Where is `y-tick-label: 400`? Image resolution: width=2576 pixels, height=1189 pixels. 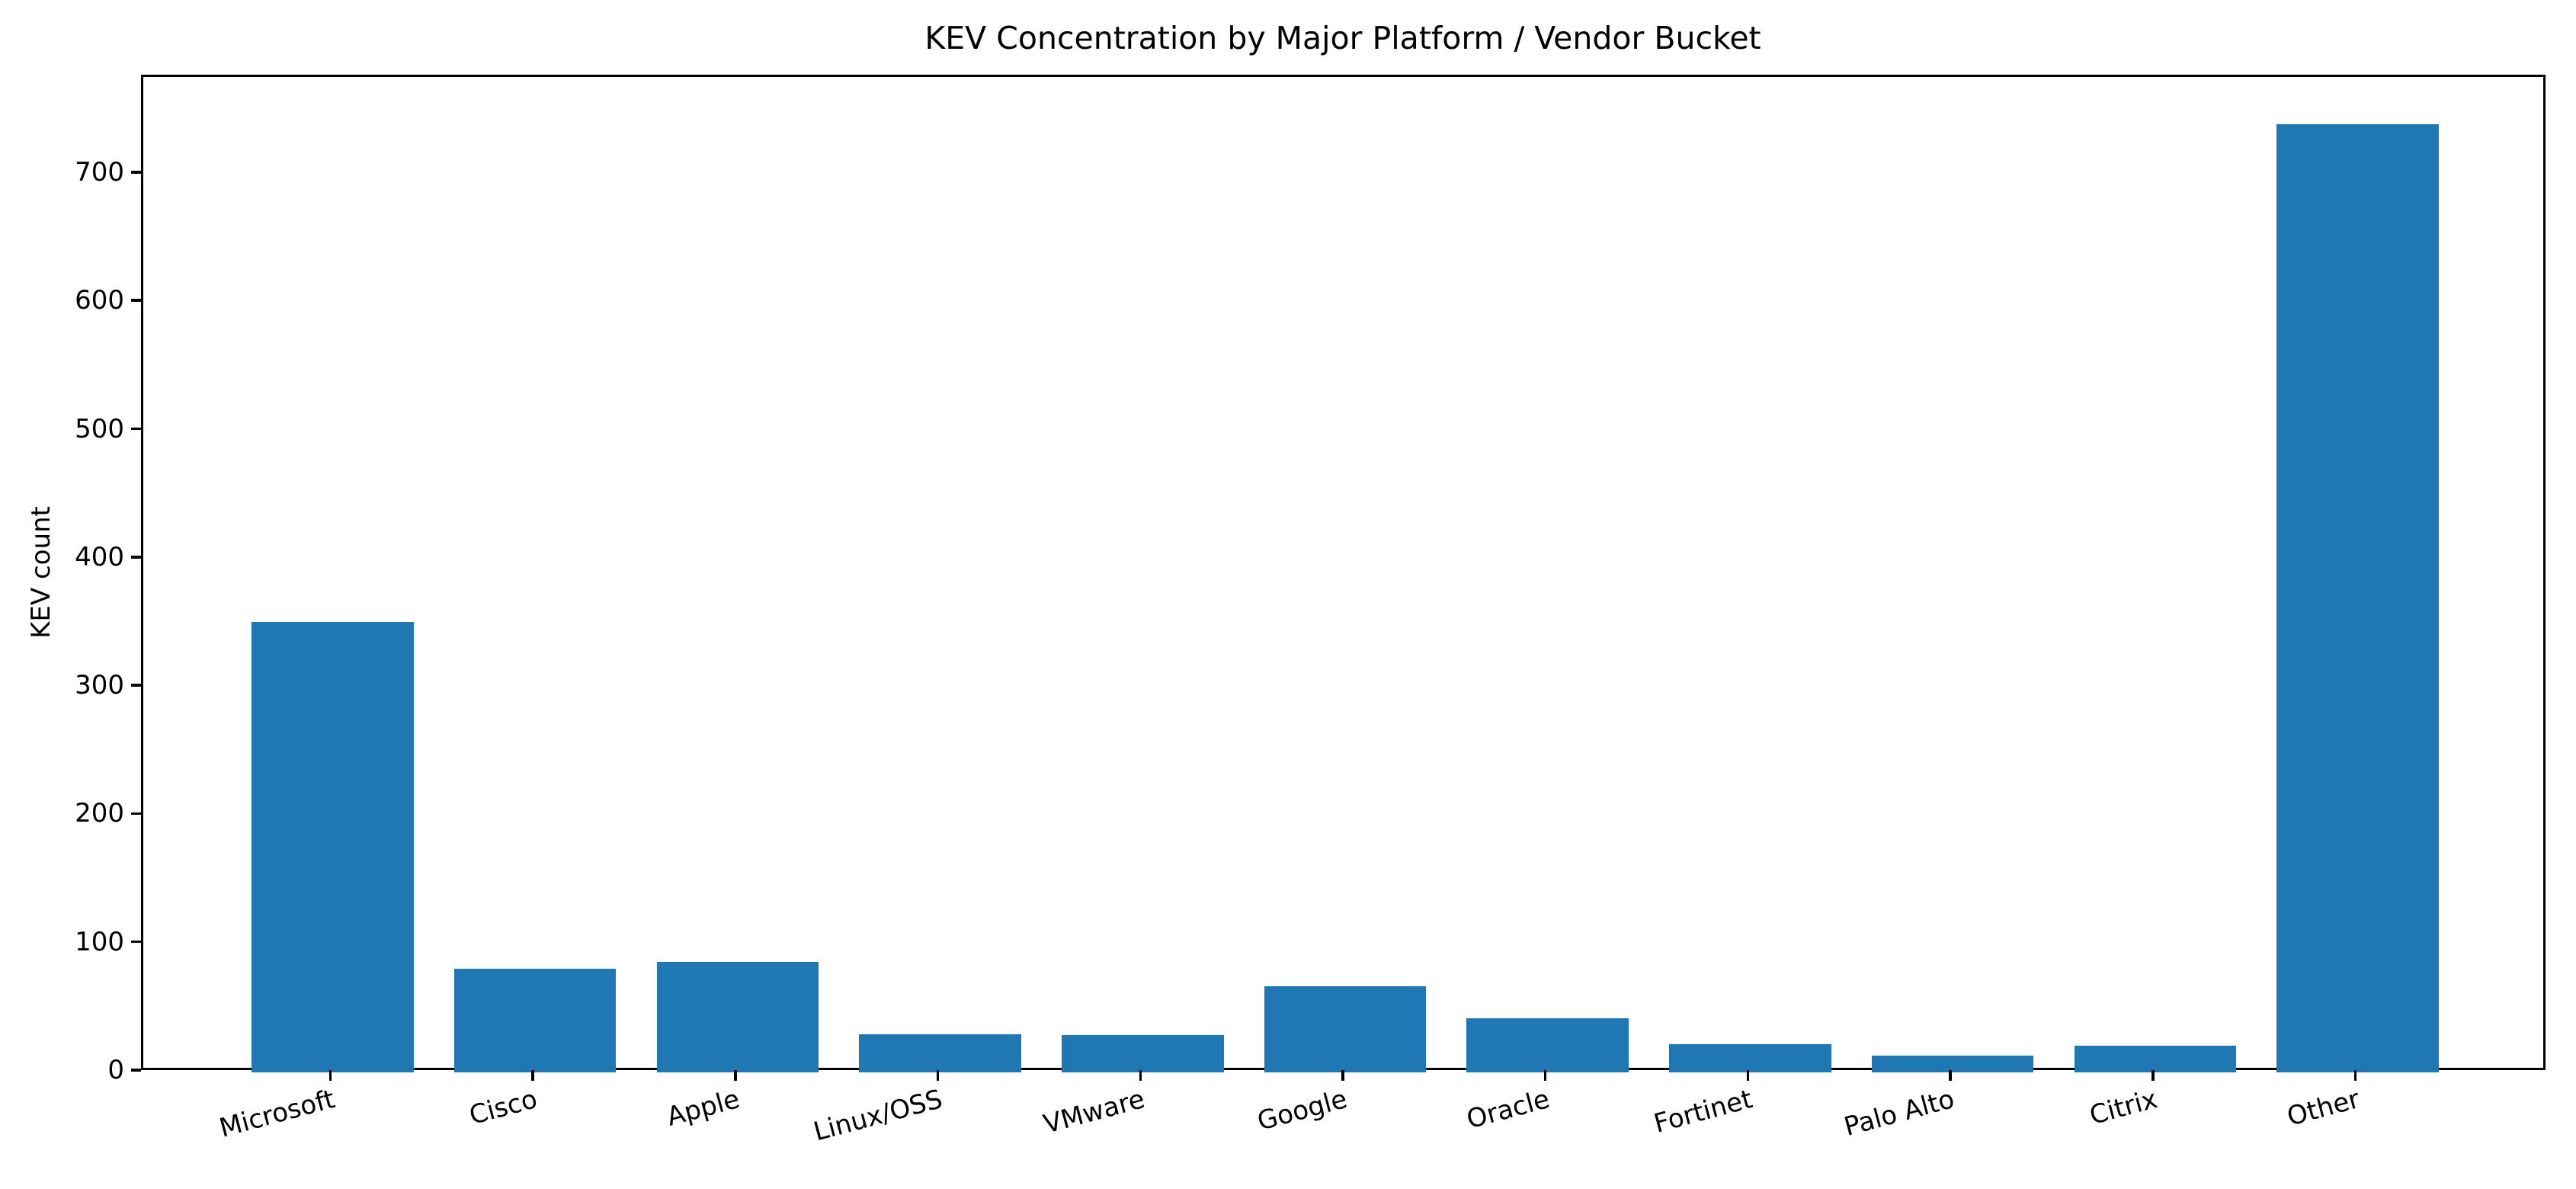 y-tick-label: 400 is located at coordinates (99, 556).